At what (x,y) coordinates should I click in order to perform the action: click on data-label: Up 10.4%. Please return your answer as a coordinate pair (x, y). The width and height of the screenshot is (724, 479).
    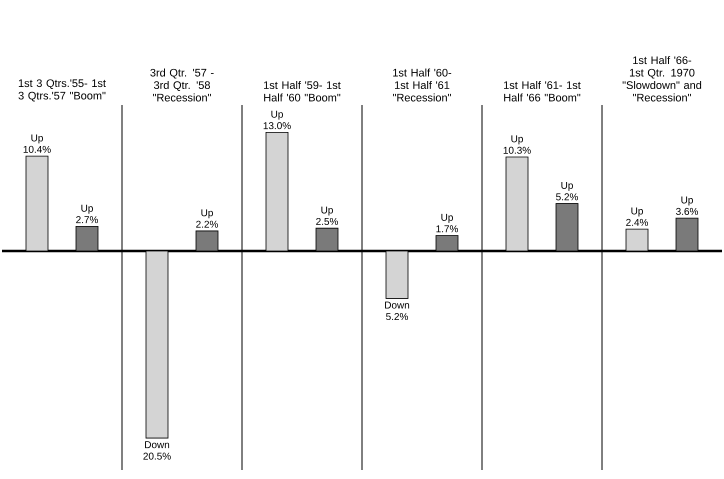
    Looking at the image, I should click on (37, 143).